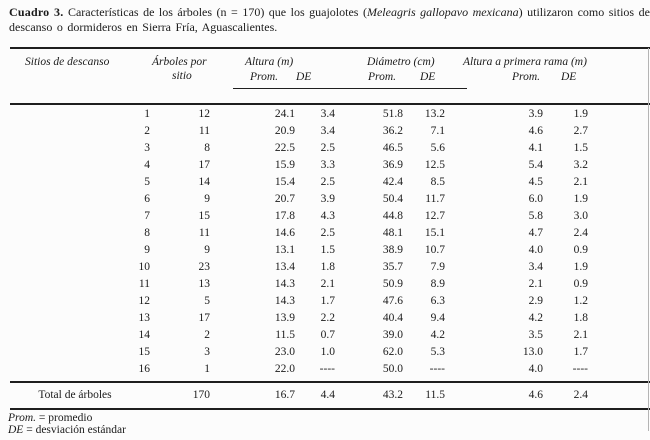 This screenshot has width=650, height=440. I want to click on cell: 3, so click(207, 352).